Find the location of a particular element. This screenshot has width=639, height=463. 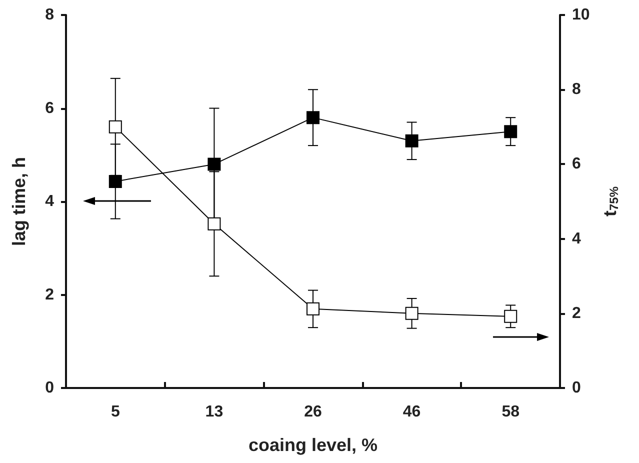

y-axis-title: lag time, h is located at coordinates (19, 201).